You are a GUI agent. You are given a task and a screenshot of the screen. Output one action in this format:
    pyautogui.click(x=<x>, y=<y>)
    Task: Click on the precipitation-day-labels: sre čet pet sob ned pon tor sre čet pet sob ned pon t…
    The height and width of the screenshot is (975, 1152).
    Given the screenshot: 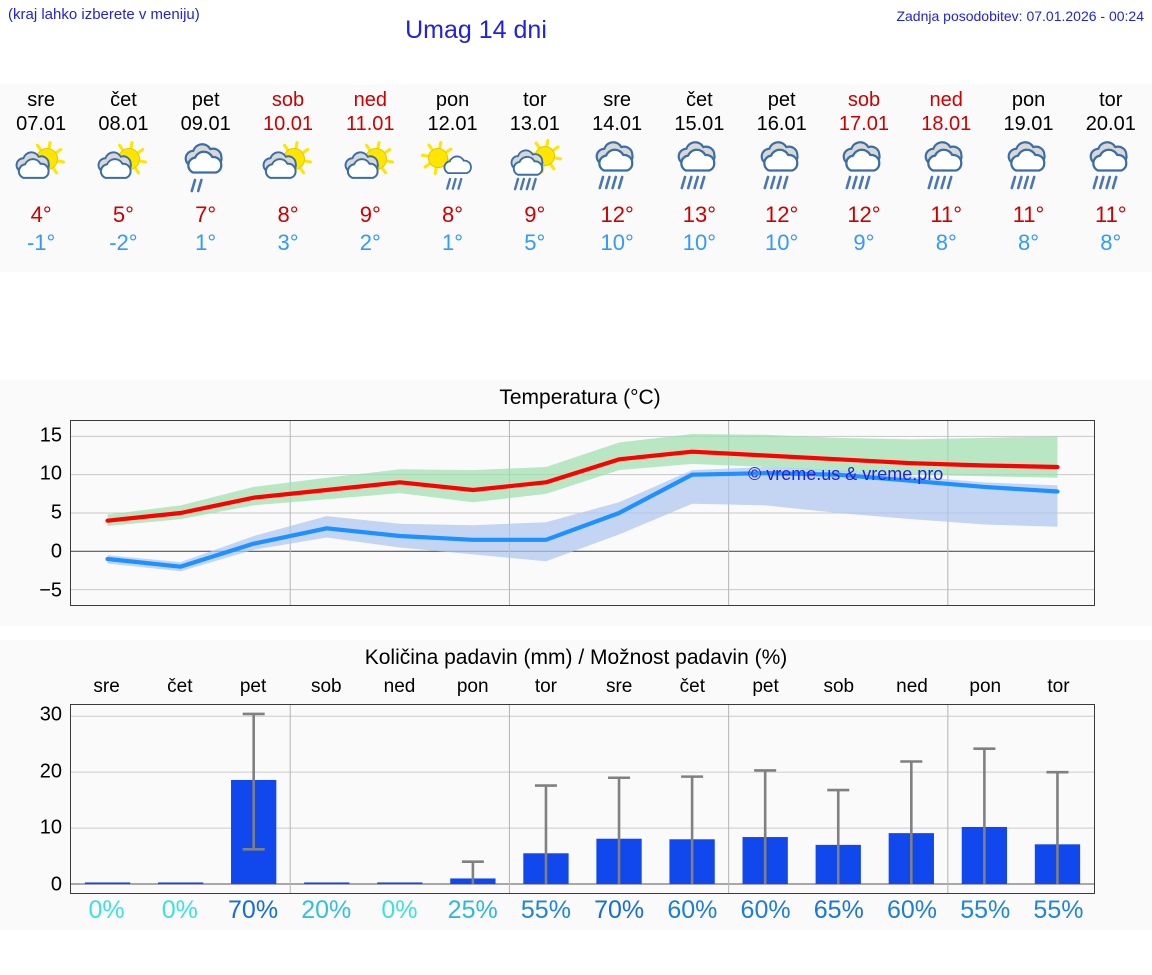 What is the action you would take?
    pyautogui.click(x=582, y=689)
    